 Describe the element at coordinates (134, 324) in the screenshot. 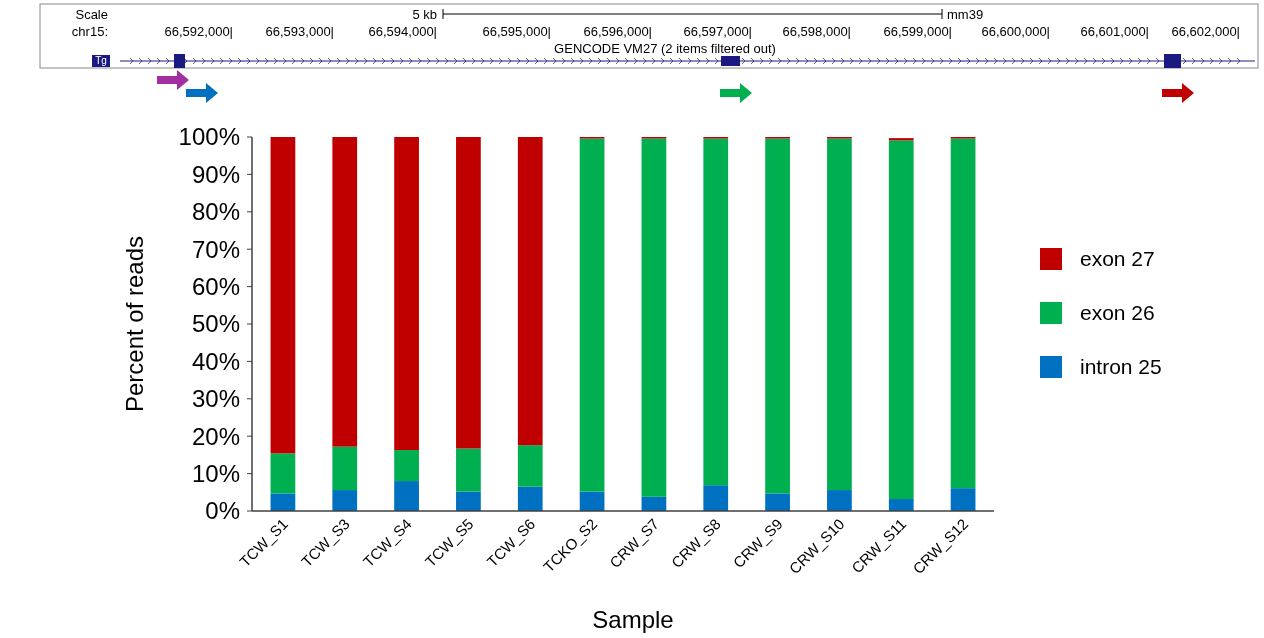

I see `y-axis-title: Percent of reads` at that location.